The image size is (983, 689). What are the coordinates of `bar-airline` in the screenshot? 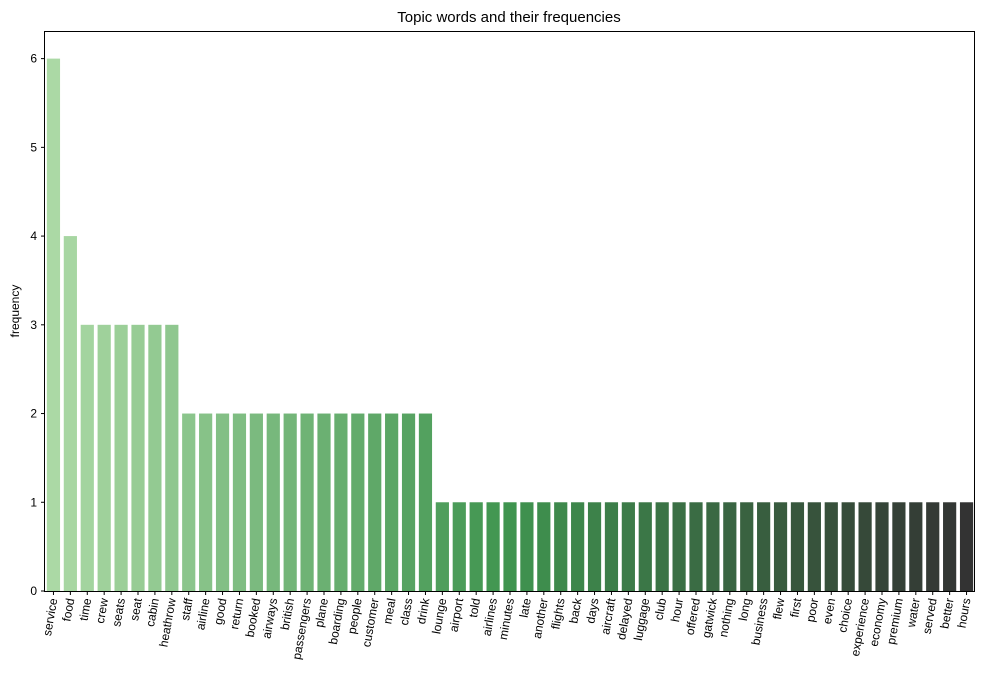 It's located at (206, 502).